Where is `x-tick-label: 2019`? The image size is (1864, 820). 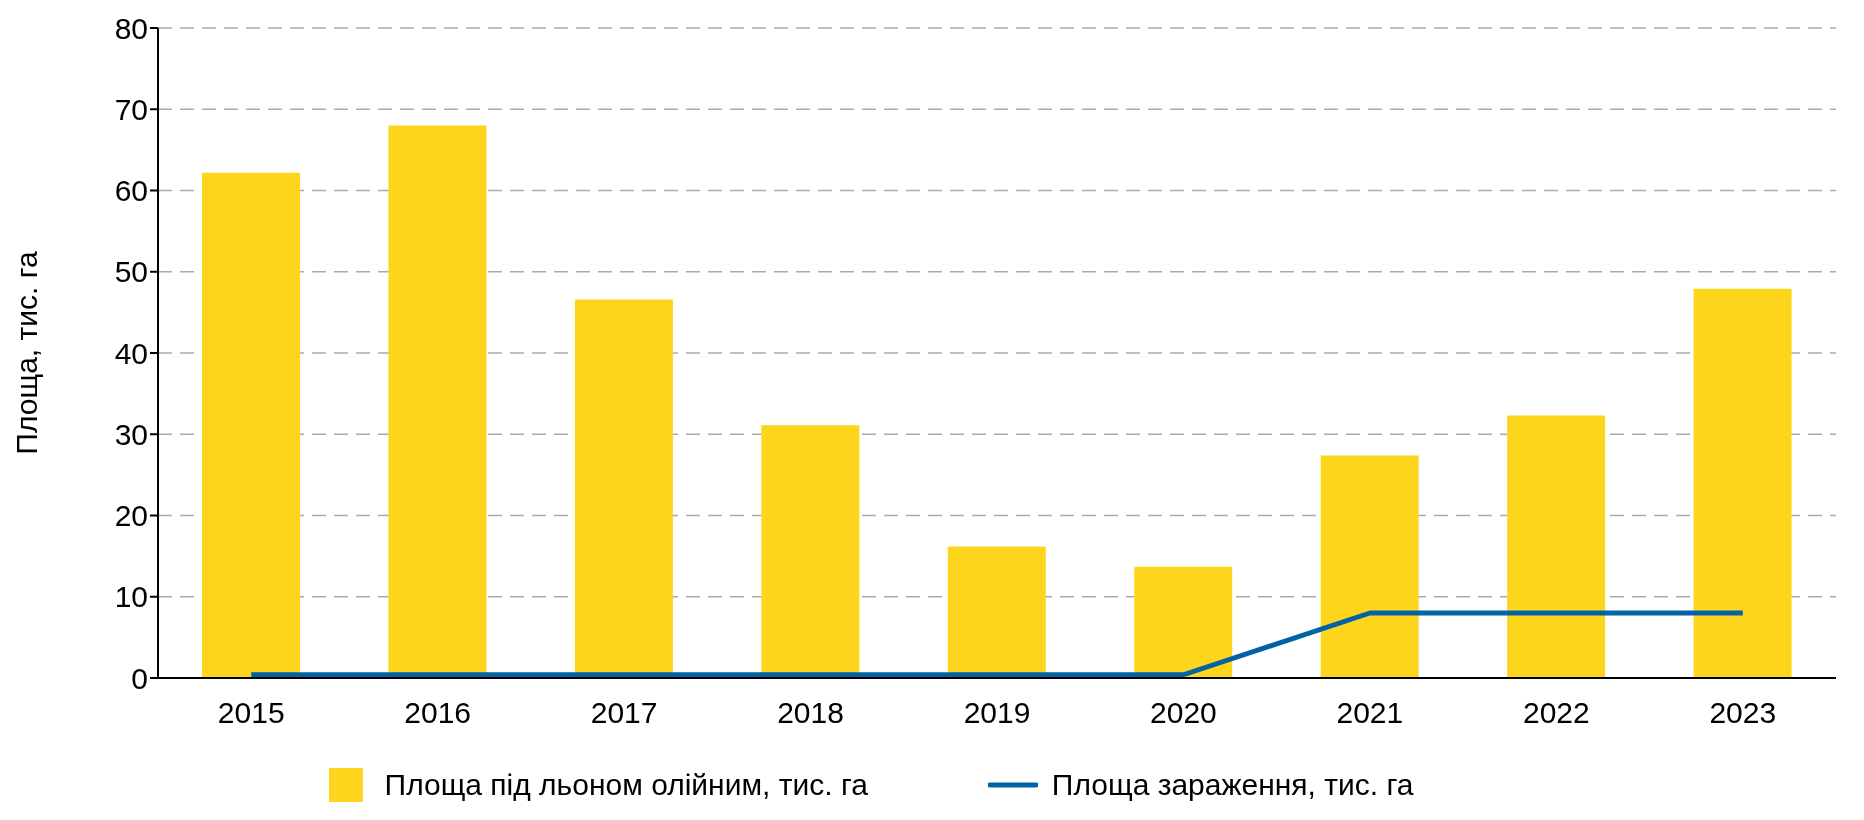 x-tick-label: 2019 is located at coordinates (997, 713).